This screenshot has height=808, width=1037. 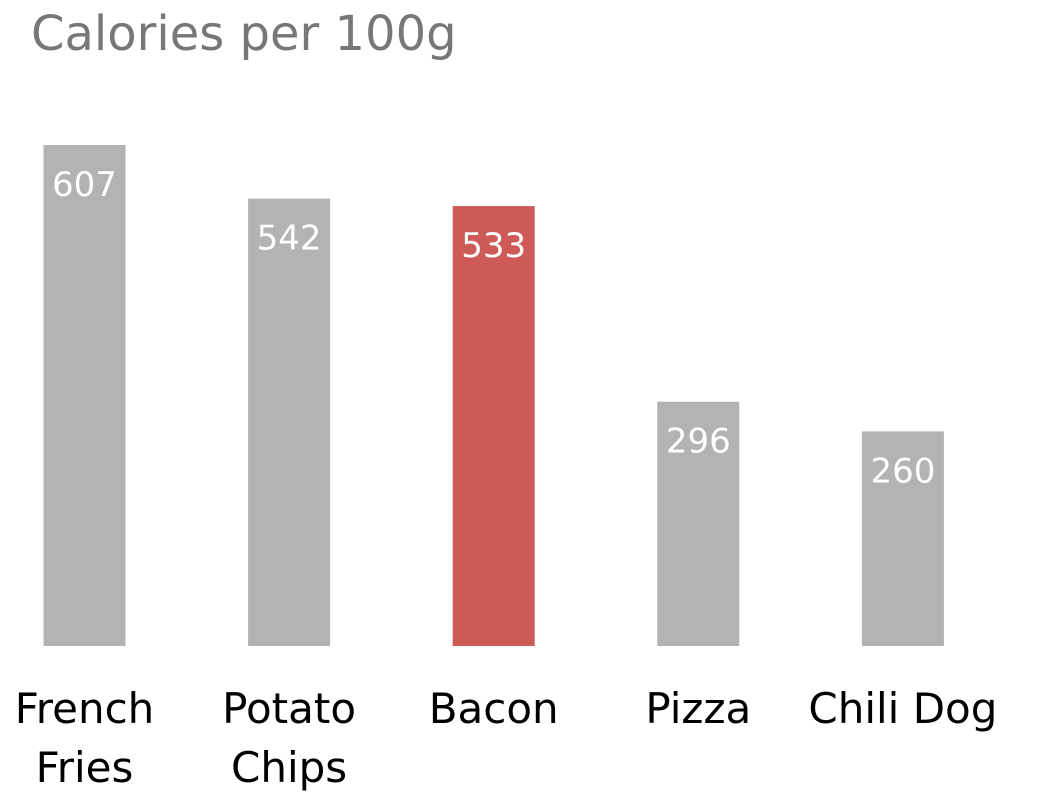 What do you see at coordinates (494, 708) in the screenshot?
I see `category-label-bacon: Bacon` at bounding box center [494, 708].